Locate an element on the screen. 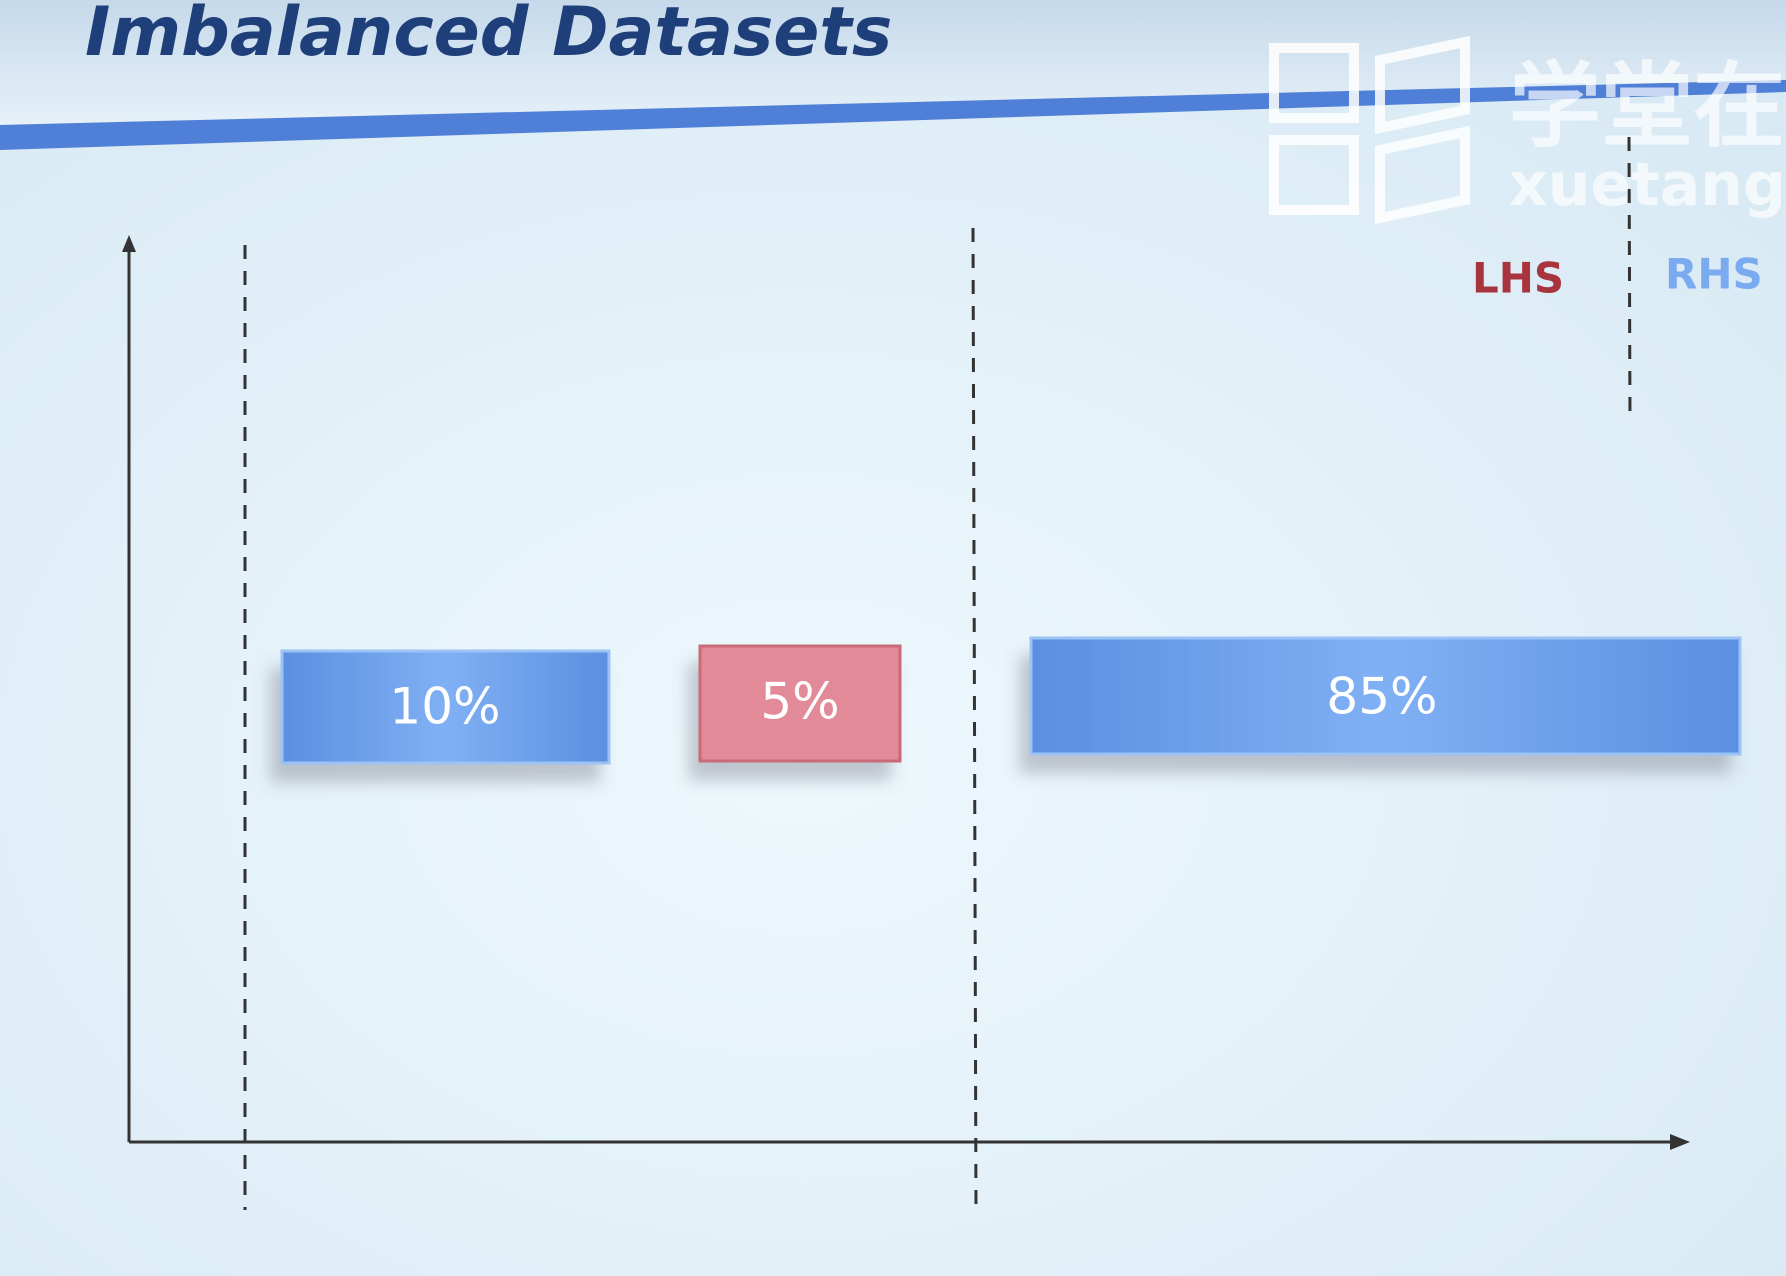 The width and height of the screenshot is (1786, 1276). legend-lhs: LHS is located at coordinates (1518, 278).